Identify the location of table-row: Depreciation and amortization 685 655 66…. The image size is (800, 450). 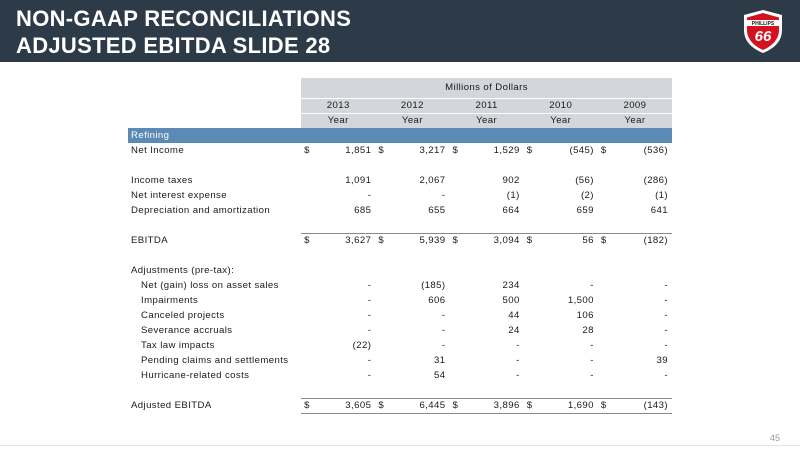
(400, 210).